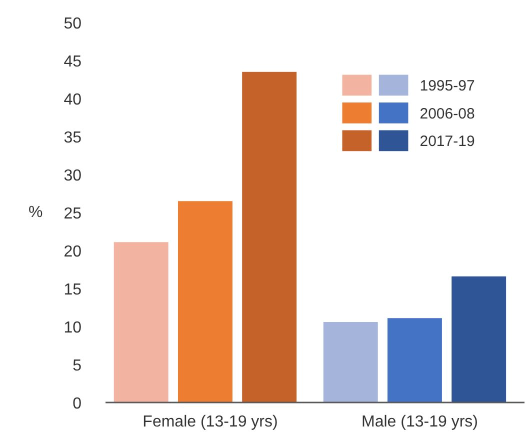 Image resolution: width=526 pixels, height=442 pixels. What do you see at coordinates (73, 214) in the screenshot?
I see `y-tick-label: 25` at bounding box center [73, 214].